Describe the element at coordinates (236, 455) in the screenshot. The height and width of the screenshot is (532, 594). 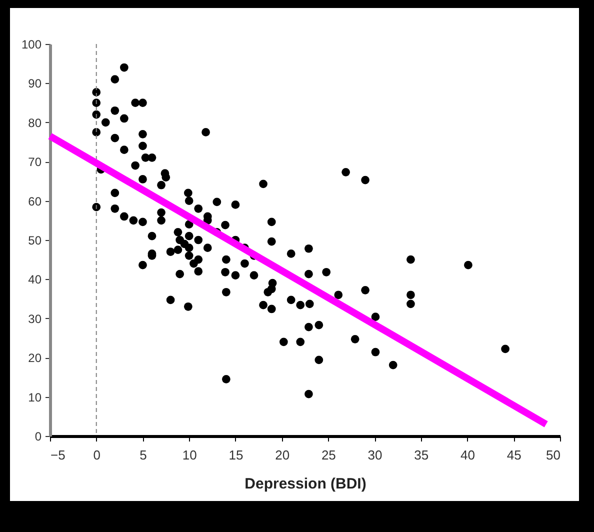
I see `x-tick-label: 15` at that location.